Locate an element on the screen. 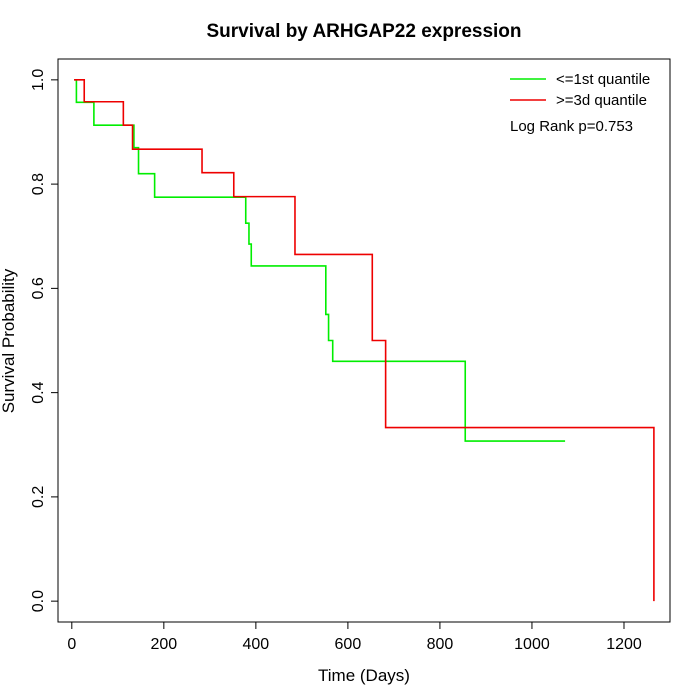 This screenshot has width=700, height=700. x-tick-label: 0 is located at coordinates (71, 644).